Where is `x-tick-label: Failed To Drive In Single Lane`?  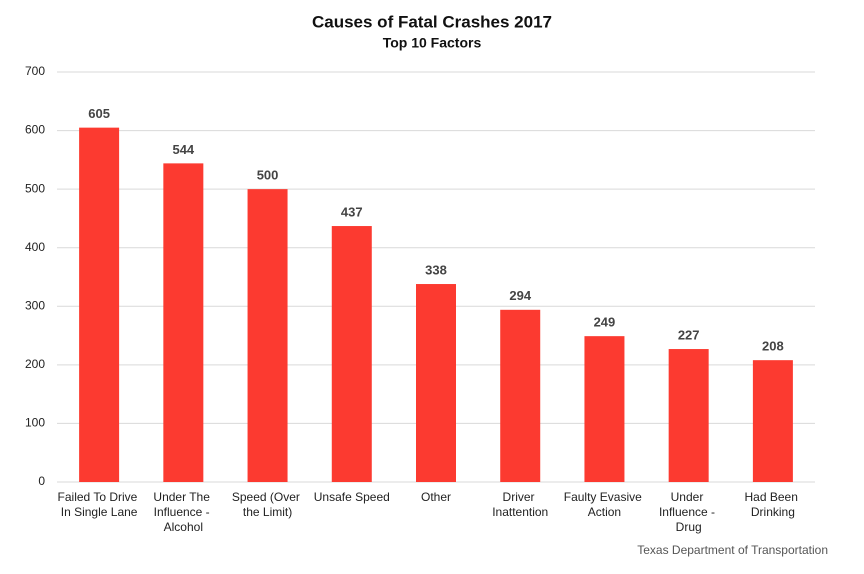 x-tick-label: Failed To Drive In Single Lane is located at coordinates (99, 504).